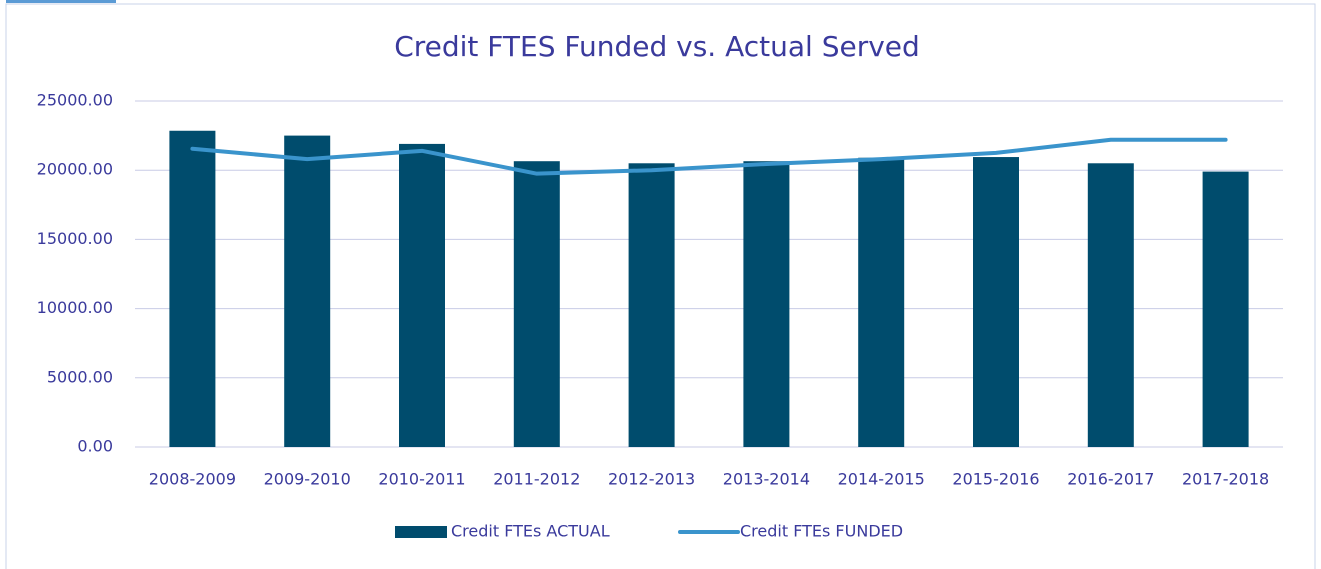 The image size is (1321, 569). Describe the element at coordinates (530, 531) in the screenshot. I see `legend-label: Credit FTEs ACTUAL` at that location.